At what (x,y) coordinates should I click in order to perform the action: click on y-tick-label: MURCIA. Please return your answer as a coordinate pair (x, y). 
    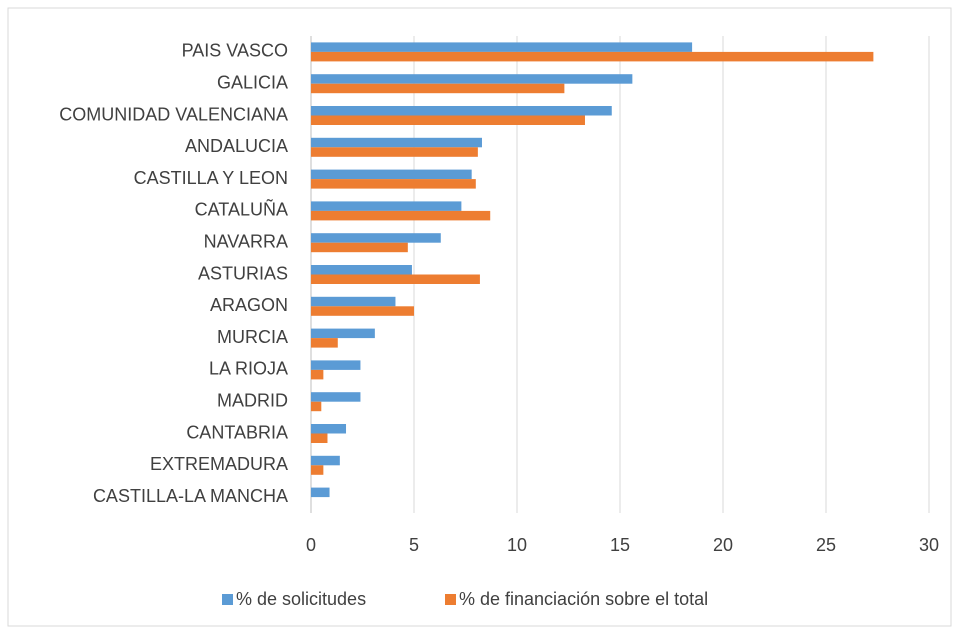
    Looking at the image, I should click on (252, 337).